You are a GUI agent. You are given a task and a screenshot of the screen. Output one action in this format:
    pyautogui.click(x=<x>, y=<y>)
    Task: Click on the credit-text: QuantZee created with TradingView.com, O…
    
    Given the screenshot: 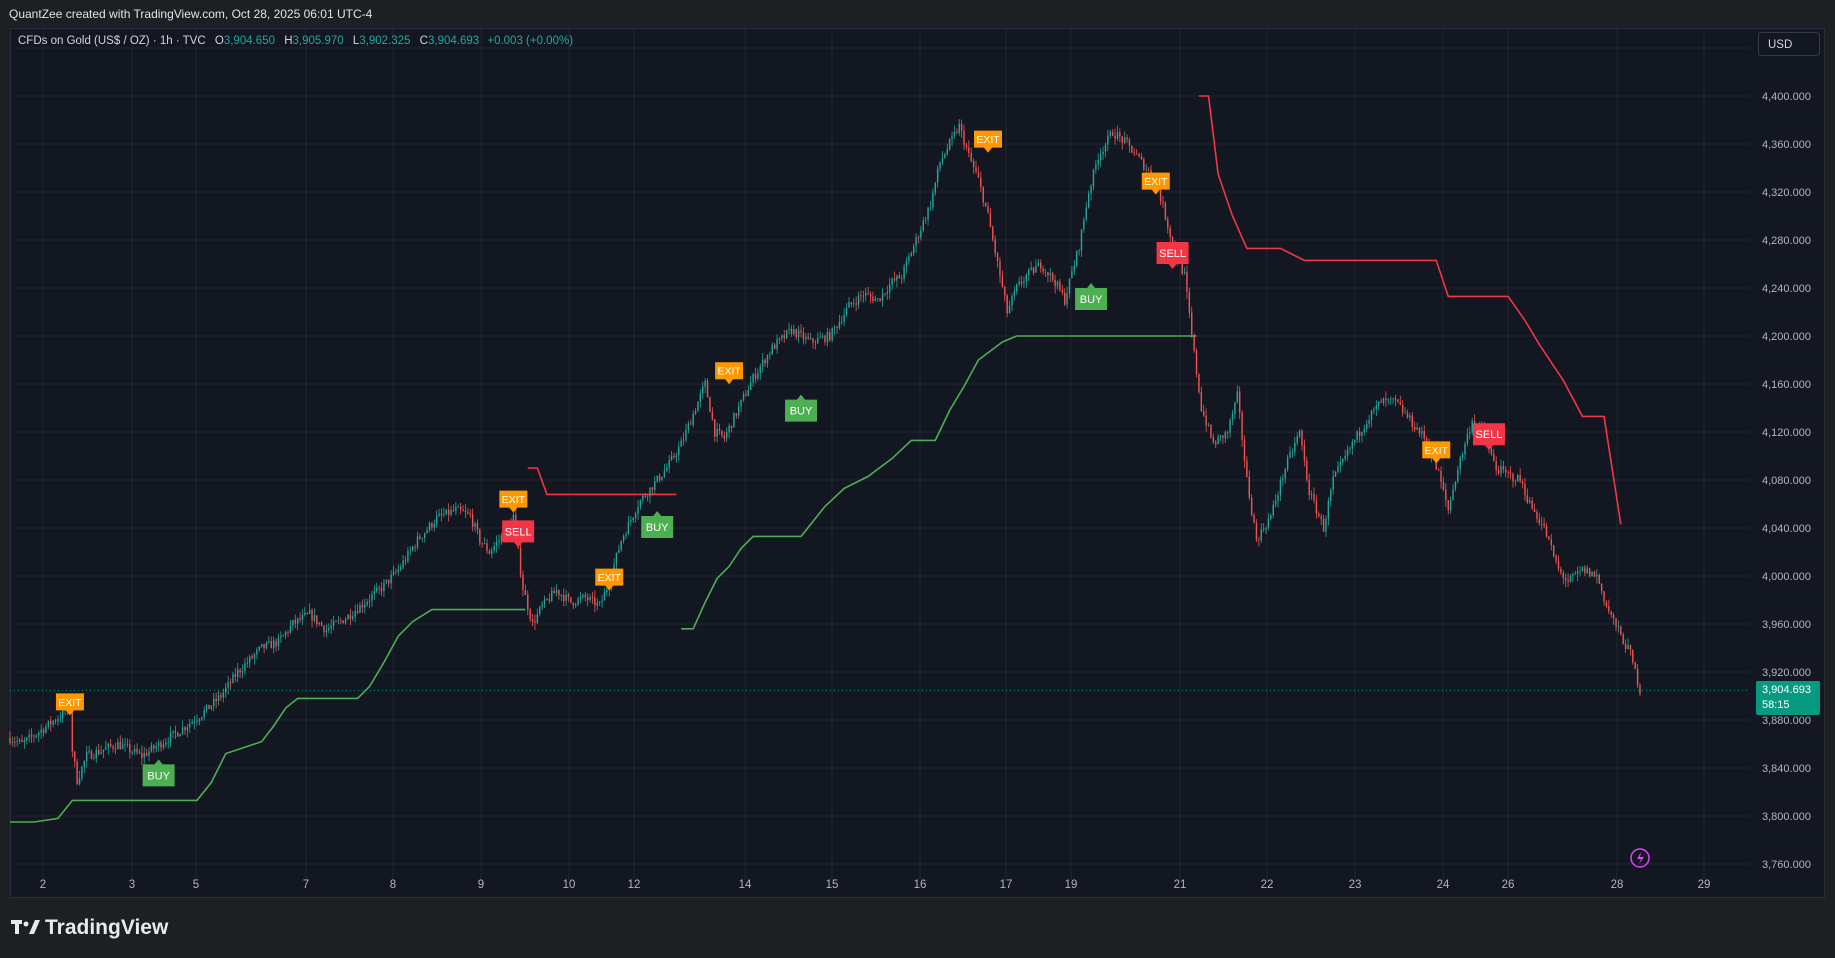 What is the action you would take?
    pyautogui.click(x=191, y=14)
    